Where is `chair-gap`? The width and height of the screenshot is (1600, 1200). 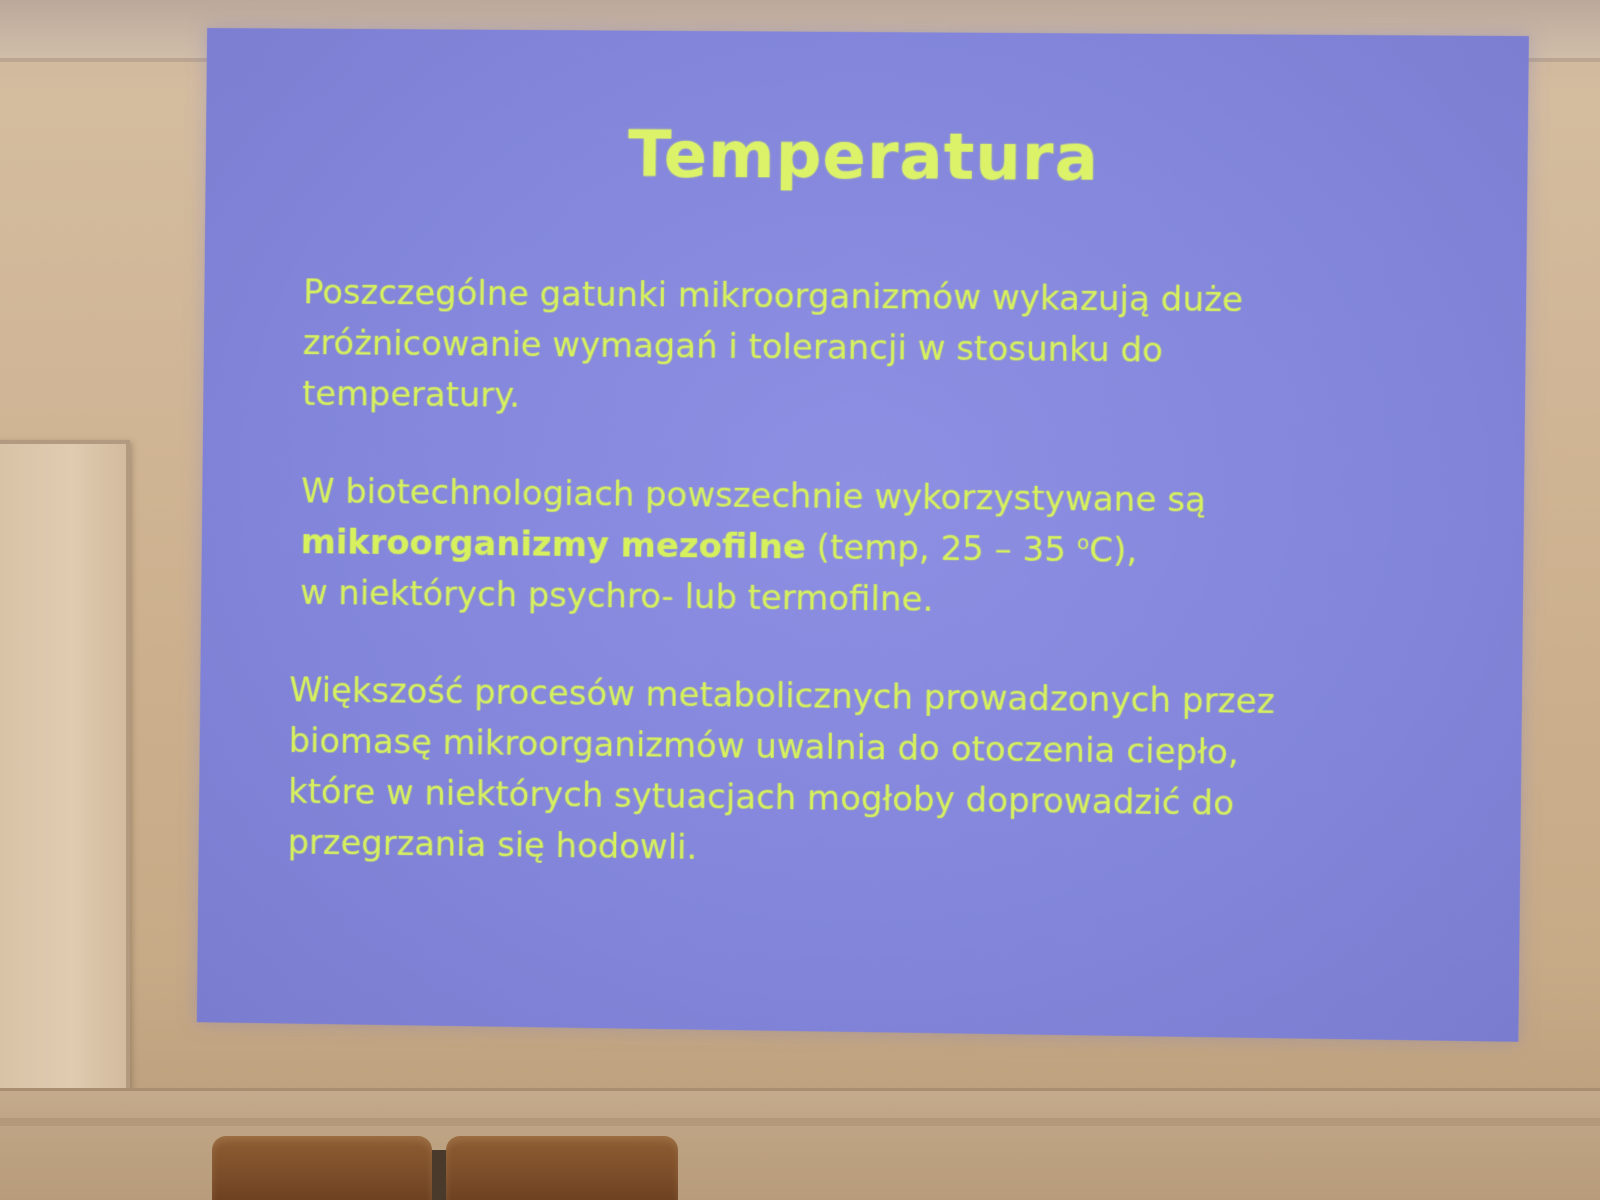 chair-gap is located at coordinates (439, 1175).